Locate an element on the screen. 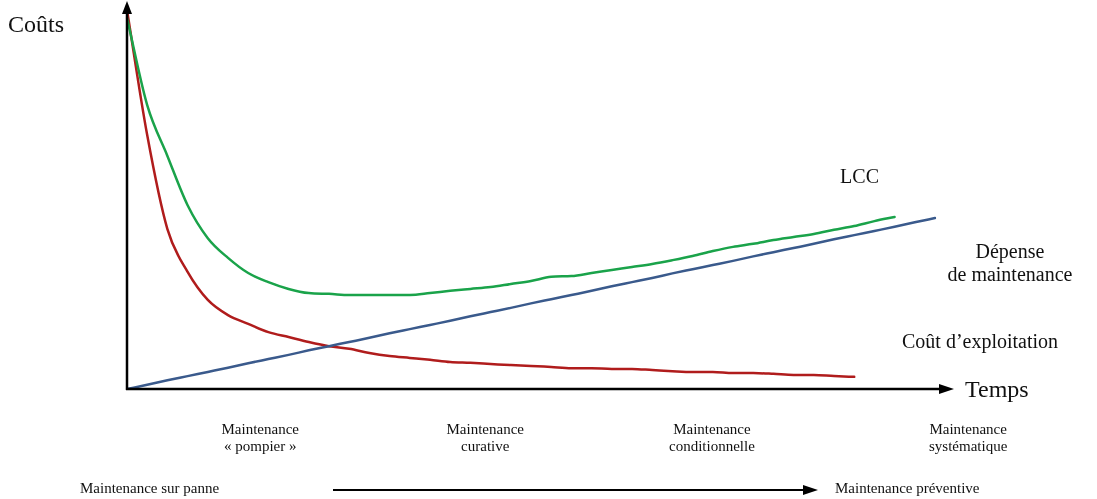 The width and height of the screenshot is (1097, 499). y-axis-title: Coûts is located at coordinates (36, 24).